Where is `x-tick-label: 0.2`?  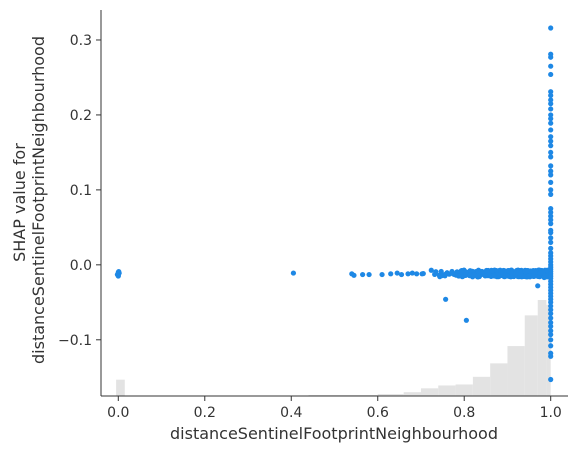 x-tick-label: 0.2 is located at coordinates (205, 413).